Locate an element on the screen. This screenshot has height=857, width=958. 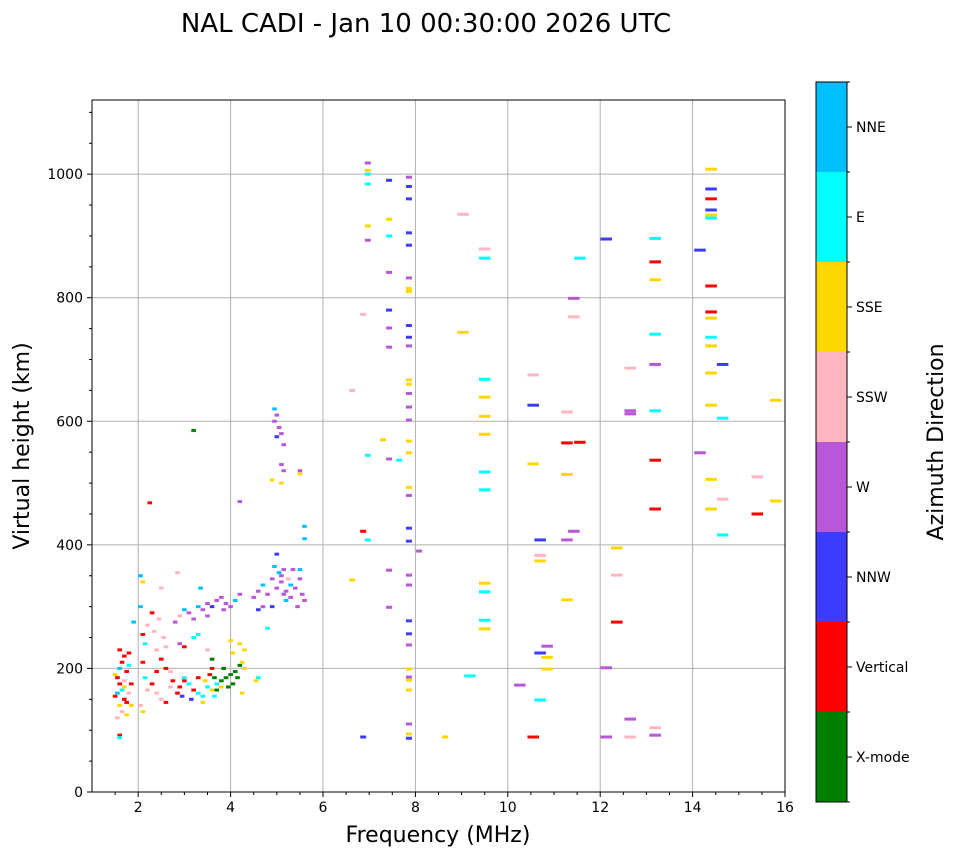
x-tick-label: 10 is located at coordinates (508, 808).